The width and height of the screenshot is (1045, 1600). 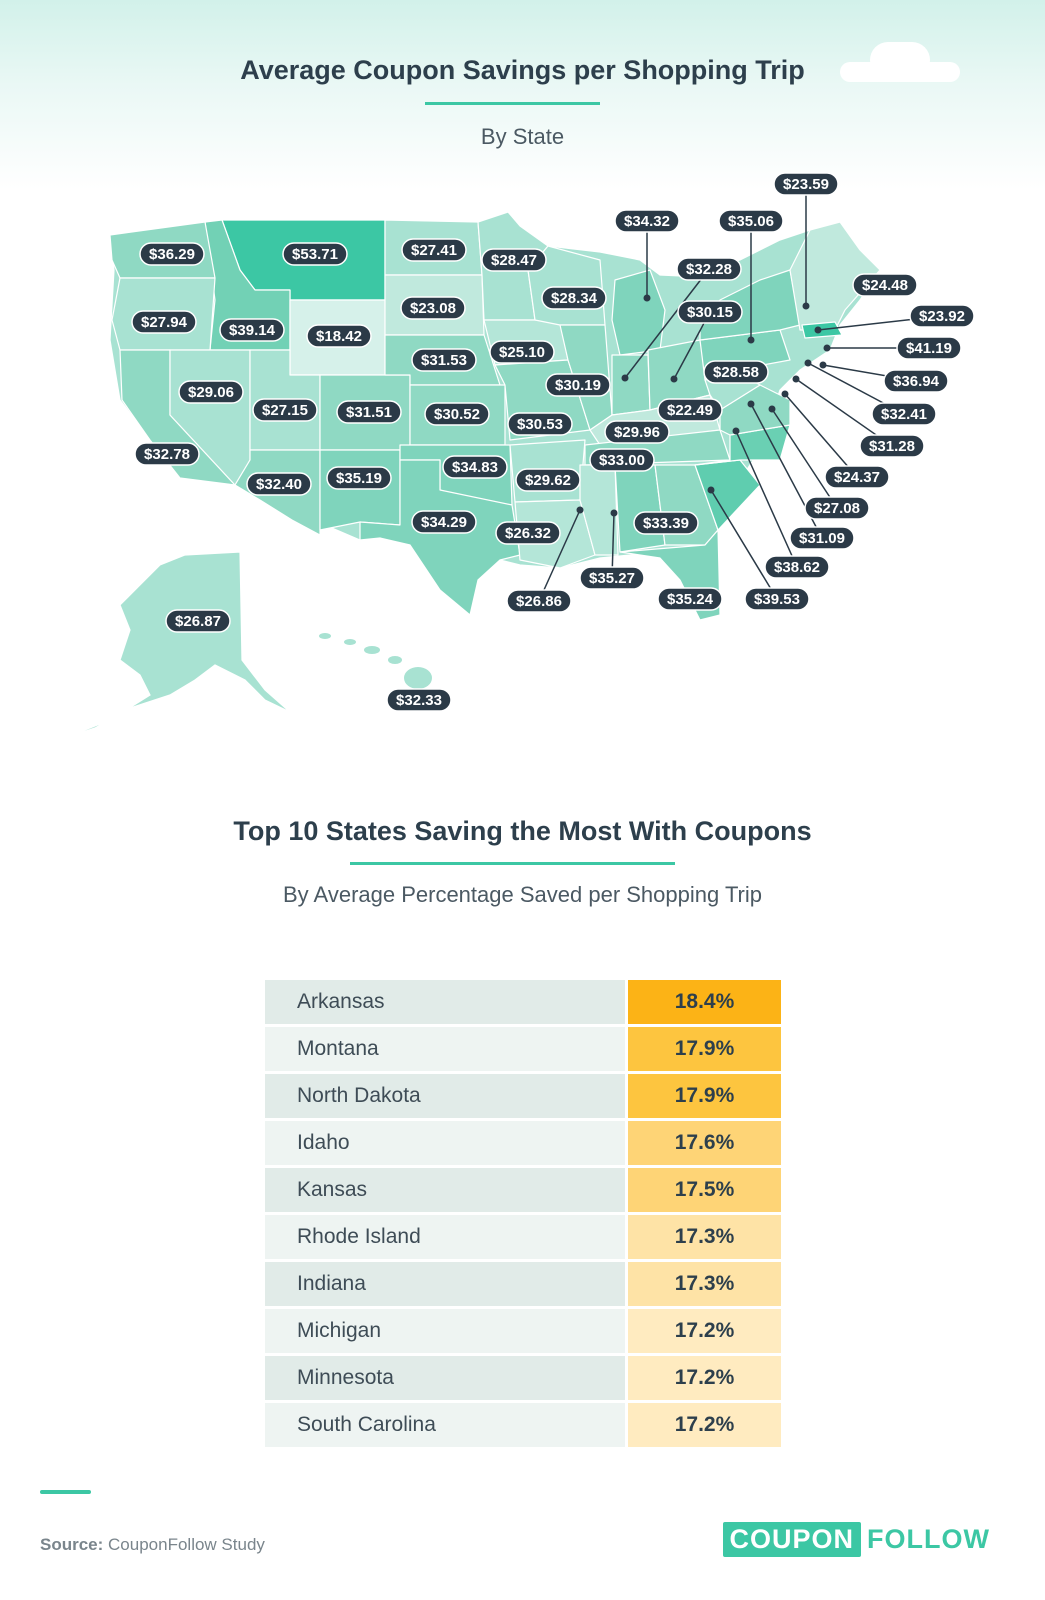 I want to click on value-label-arizona: $32.40, so click(x=279, y=484).